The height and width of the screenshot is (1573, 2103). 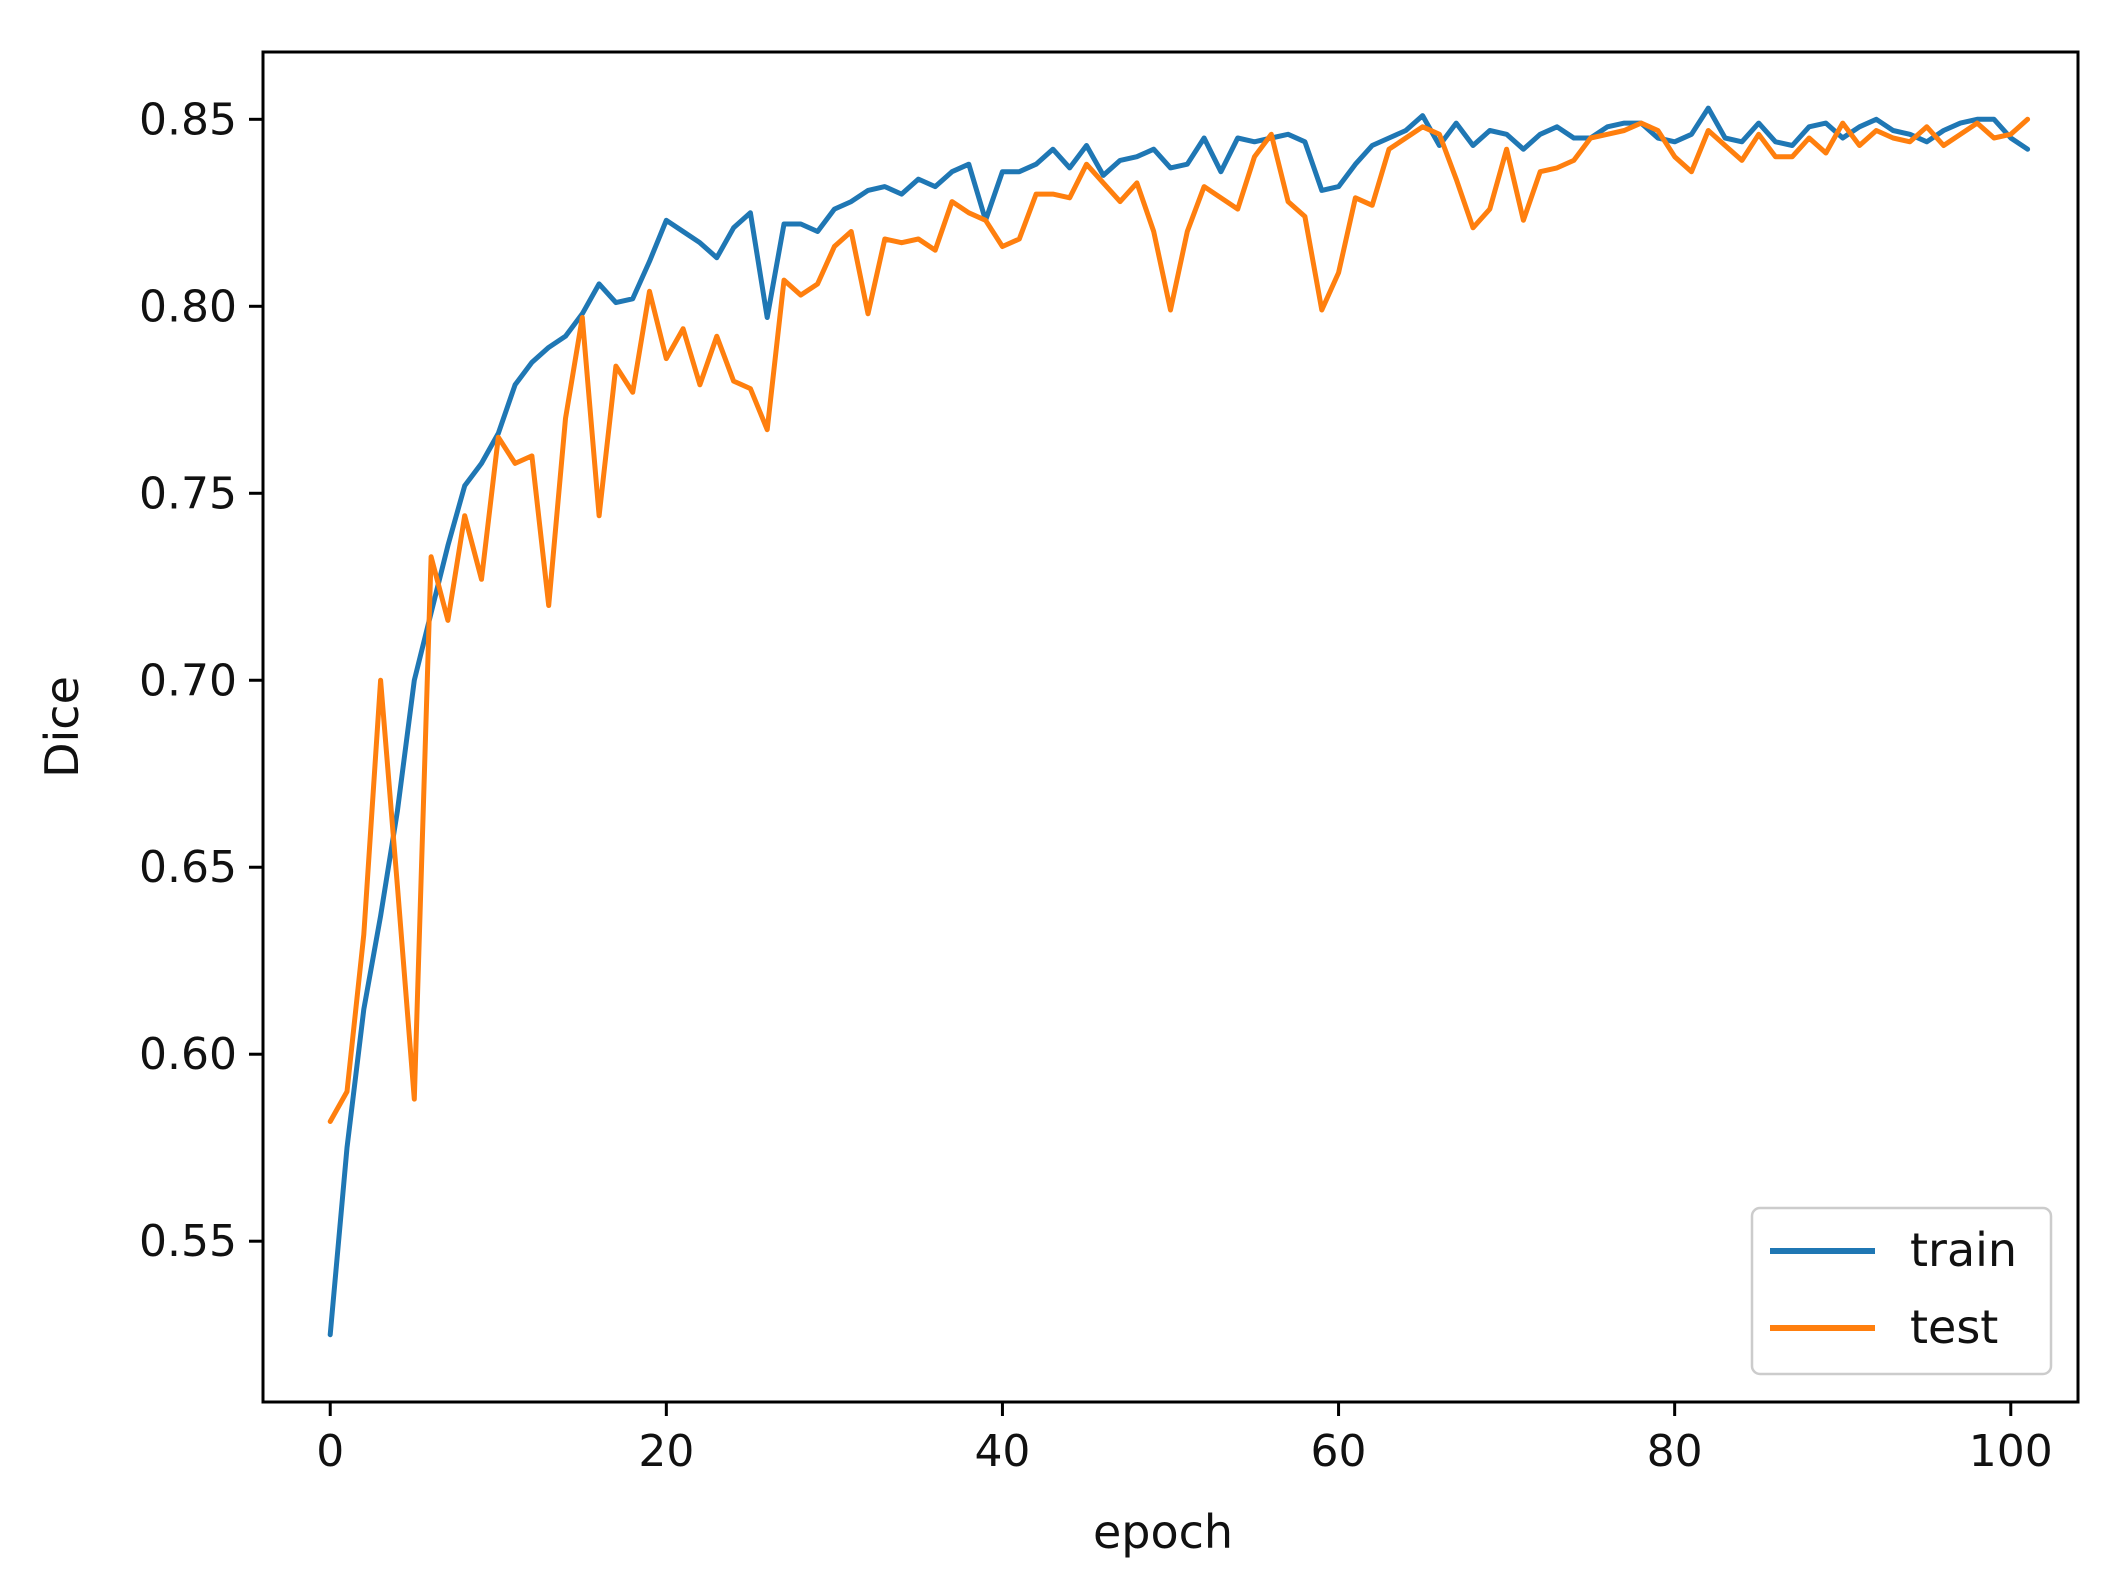 What do you see at coordinates (330, 1451) in the screenshot?
I see `x-tick-label: 0` at bounding box center [330, 1451].